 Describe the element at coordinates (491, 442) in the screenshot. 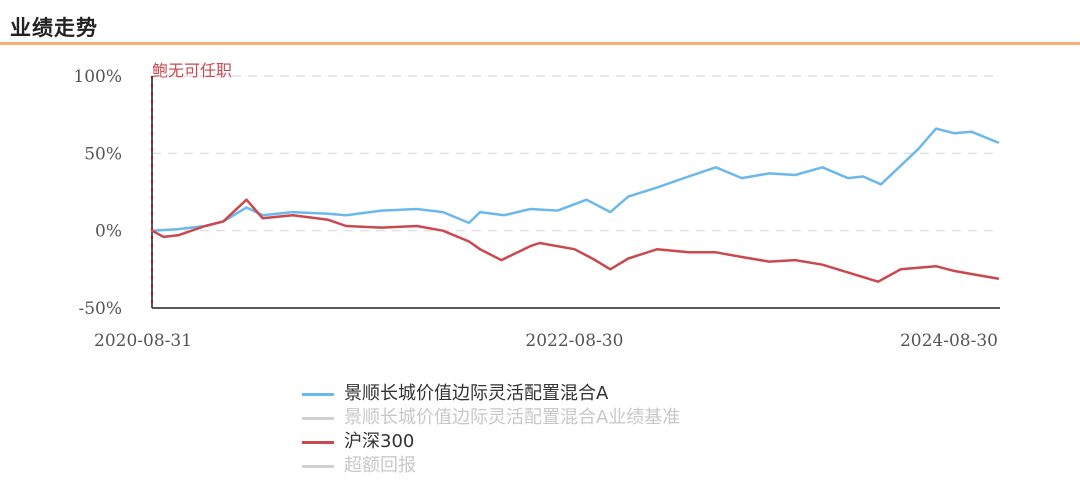

I see `legend-item: 沪深300` at that location.